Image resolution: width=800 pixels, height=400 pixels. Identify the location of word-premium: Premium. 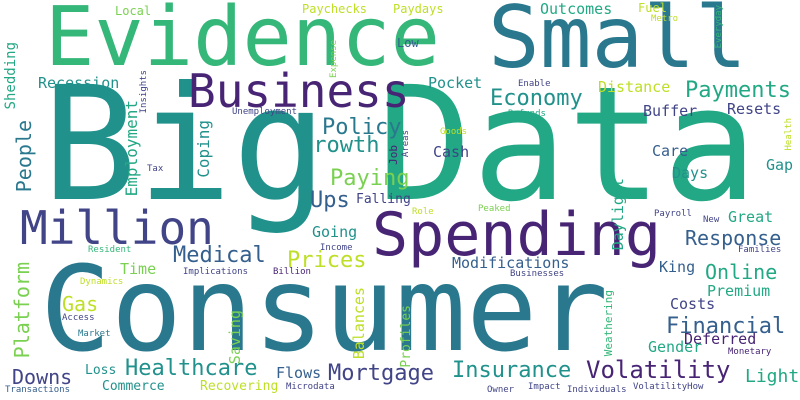
(739, 291).